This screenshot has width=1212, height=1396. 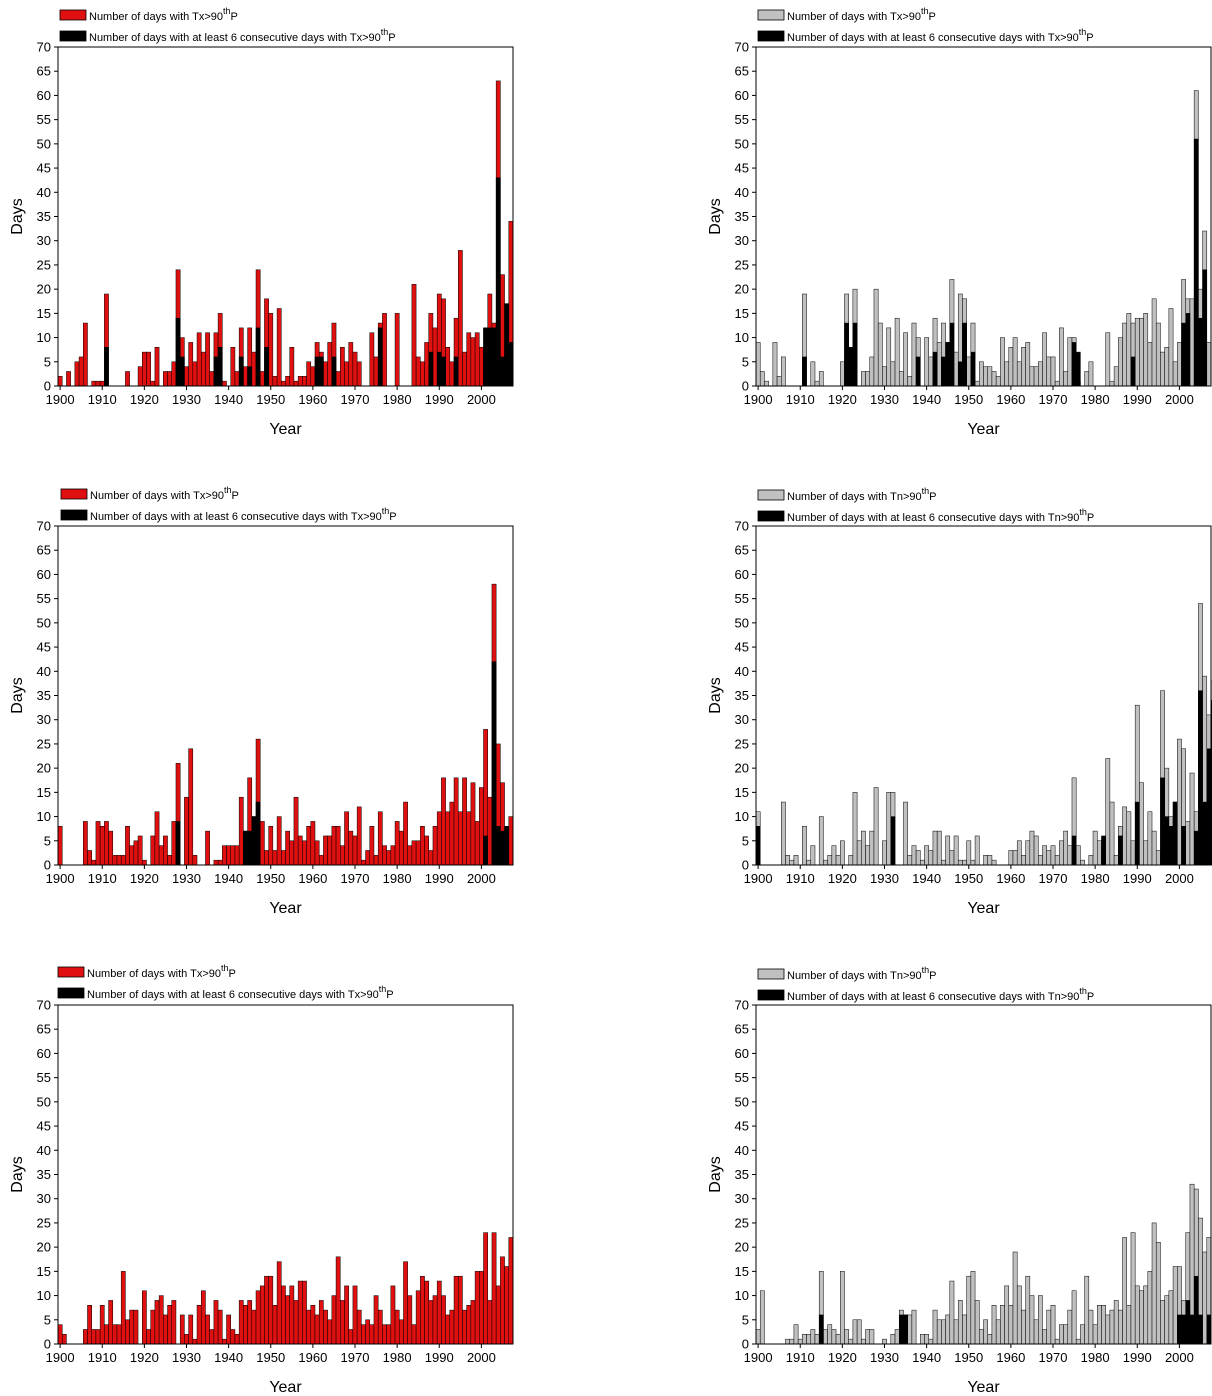 I want to click on legend-label-1: Number of days with Tn>90thP, so click(x=861, y=973).